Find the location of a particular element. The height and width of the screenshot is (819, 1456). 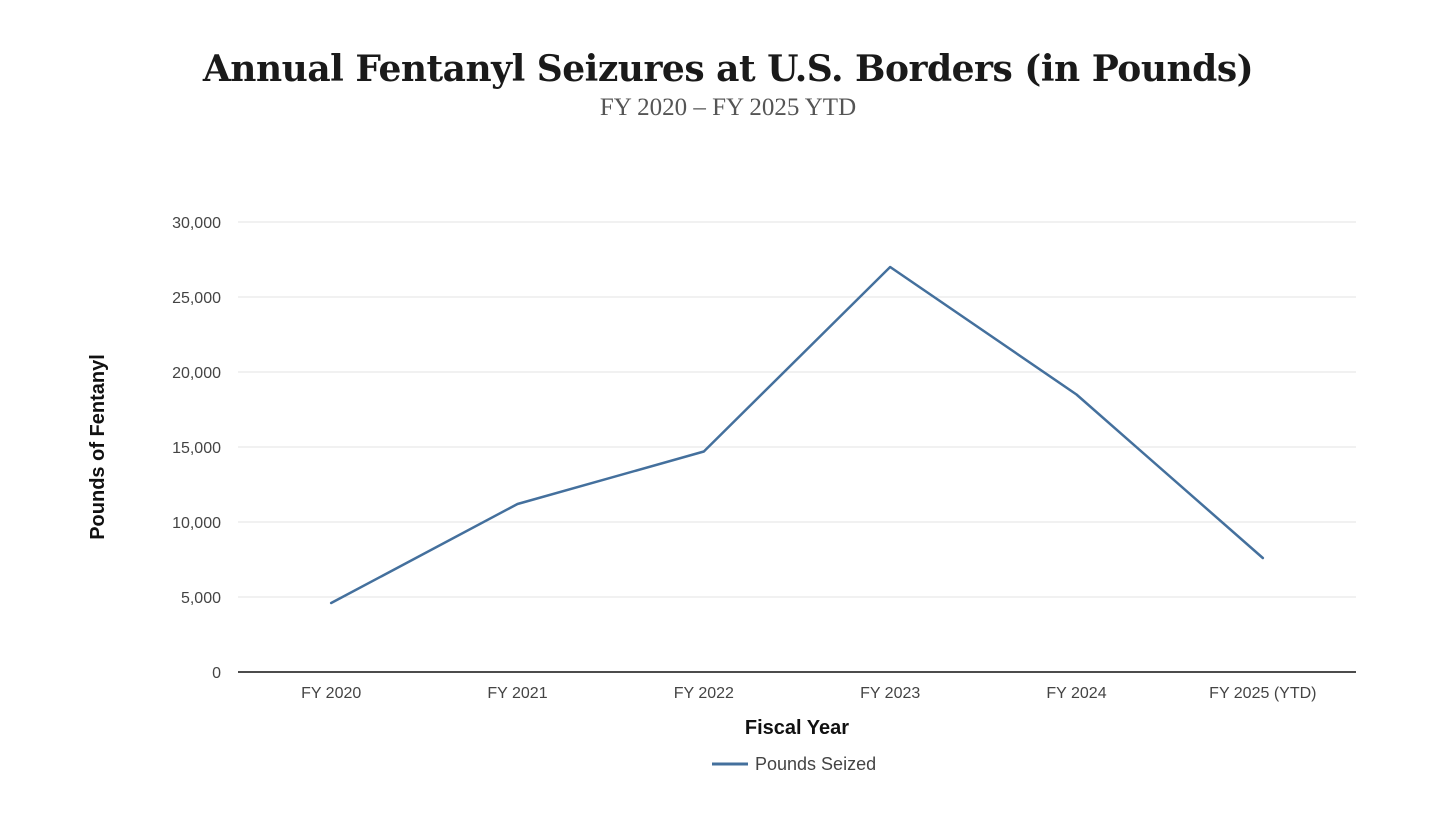

y-tick-label: 0 is located at coordinates (216, 673).